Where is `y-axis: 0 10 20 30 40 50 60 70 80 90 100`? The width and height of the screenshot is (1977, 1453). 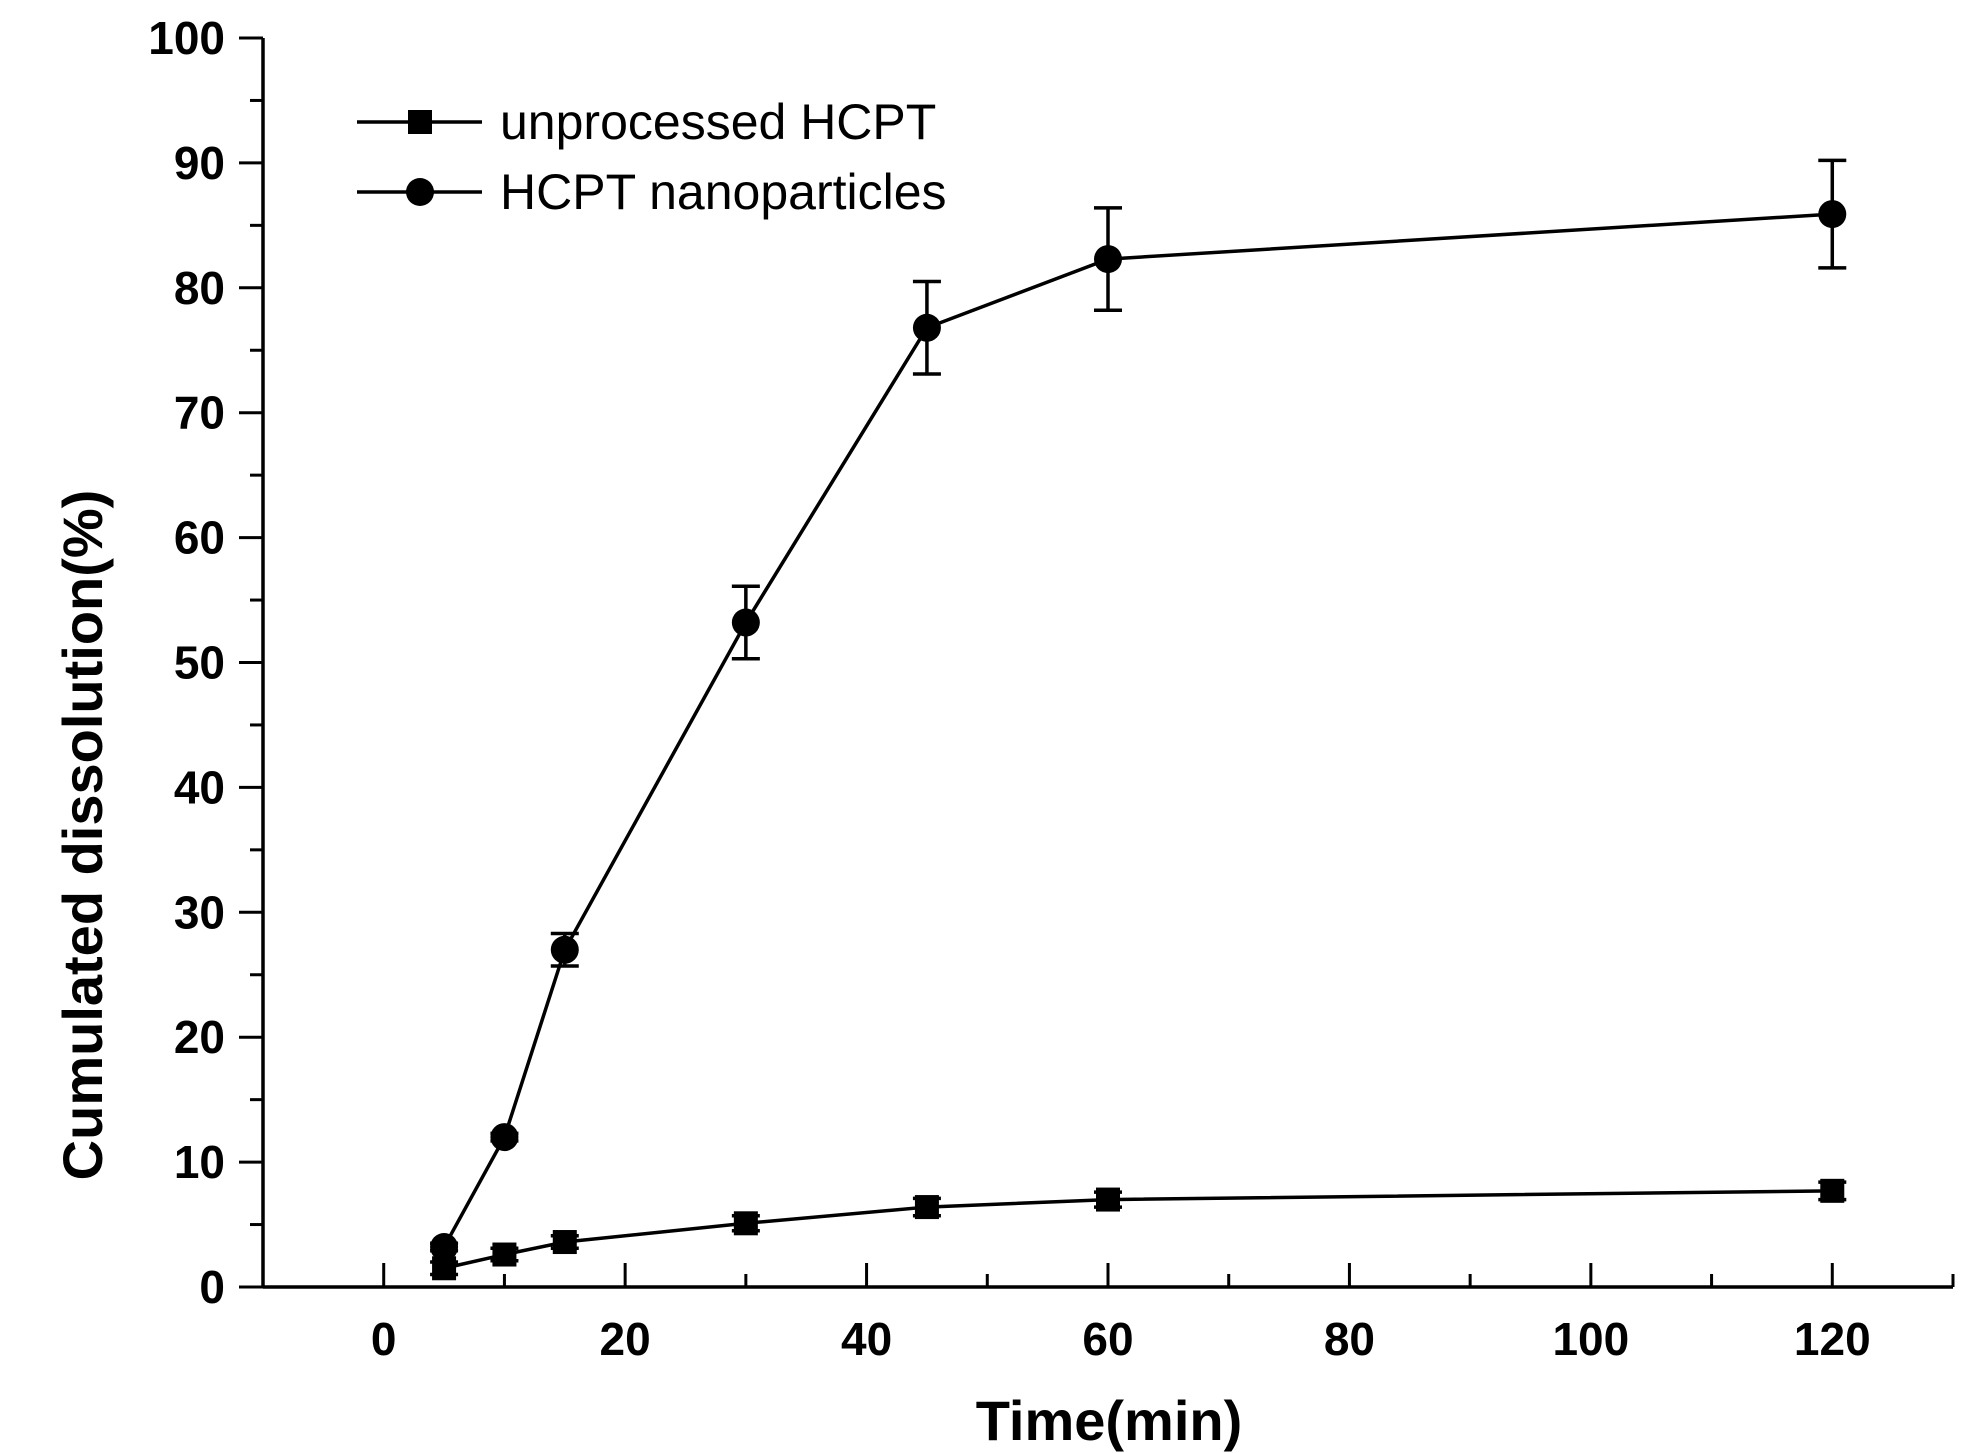
y-axis: 0 10 20 30 40 50 60 70 80 90 100 is located at coordinates (206, 662).